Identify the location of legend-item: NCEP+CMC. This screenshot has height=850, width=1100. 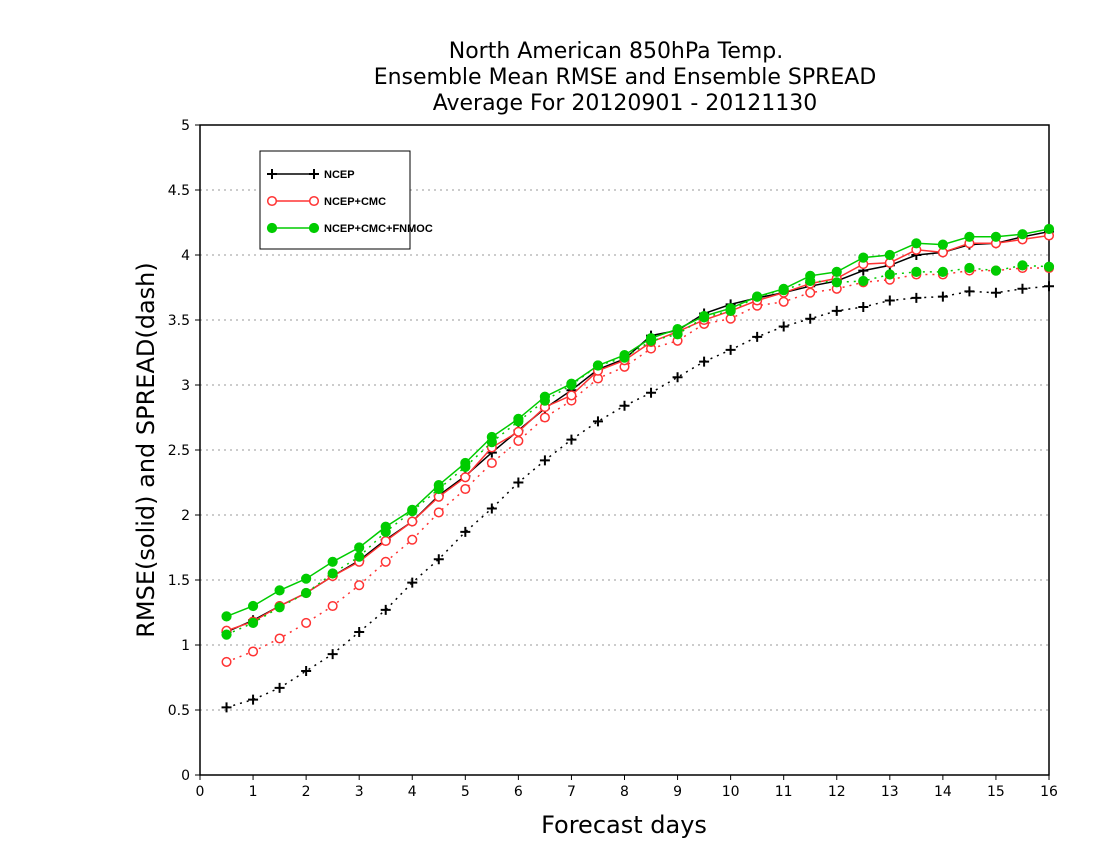
(326, 201).